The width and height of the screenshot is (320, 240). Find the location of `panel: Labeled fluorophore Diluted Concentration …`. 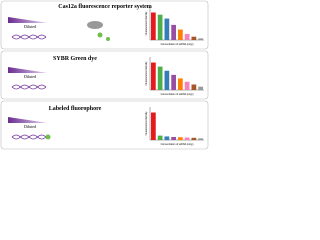

panel: Labeled fluorophore Diluted Concentration … is located at coordinates (104, 125).